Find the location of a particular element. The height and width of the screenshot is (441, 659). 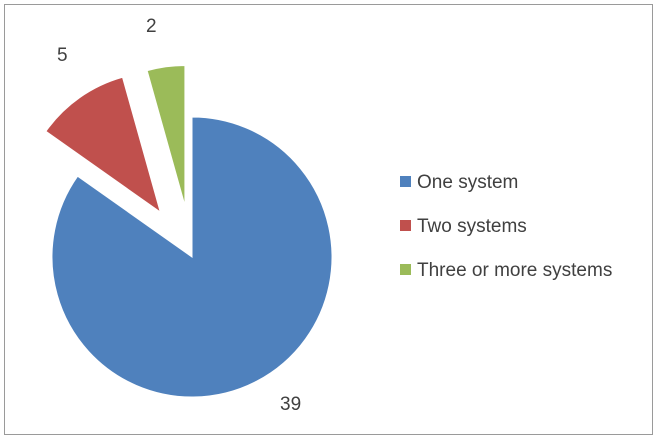

pie-slice-three-or-more-systems is located at coordinates (166, 135).